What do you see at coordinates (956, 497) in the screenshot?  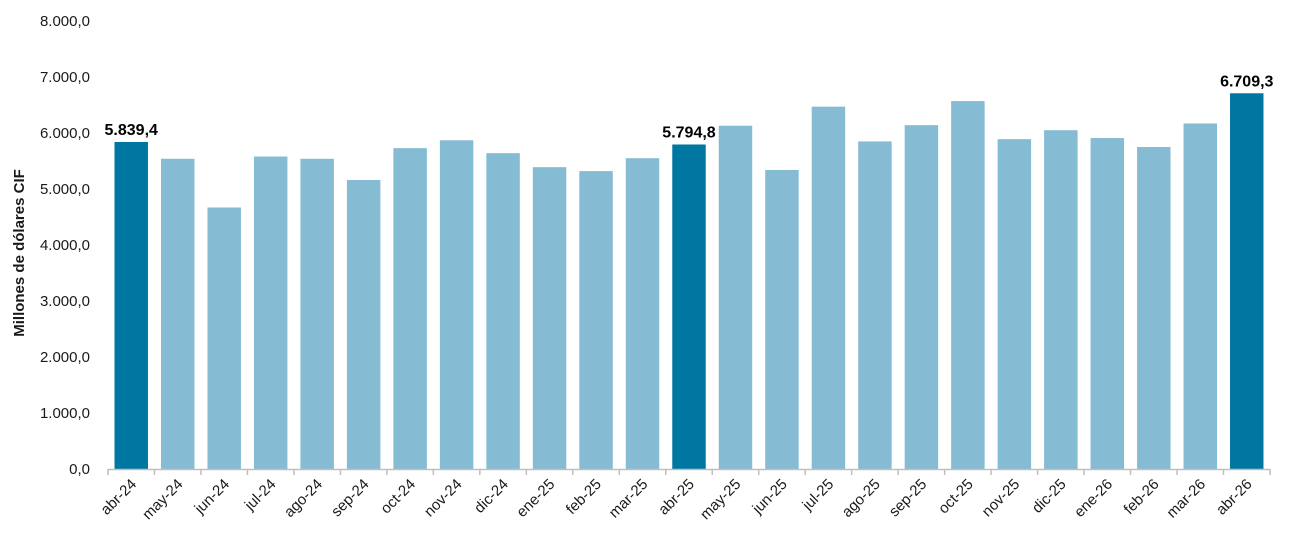 I see `x-tick-label: oct-25` at bounding box center [956, 497].